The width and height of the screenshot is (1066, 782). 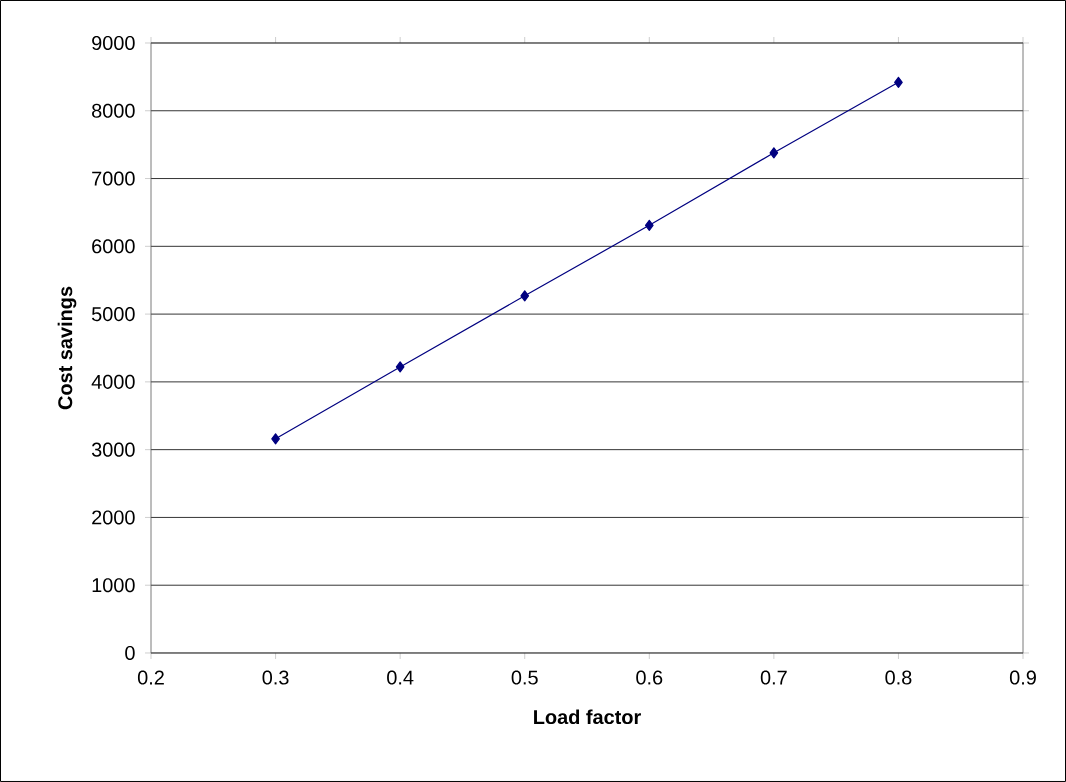 I want to click on x-tick-label: 0.3, so click(x=275, y=677).